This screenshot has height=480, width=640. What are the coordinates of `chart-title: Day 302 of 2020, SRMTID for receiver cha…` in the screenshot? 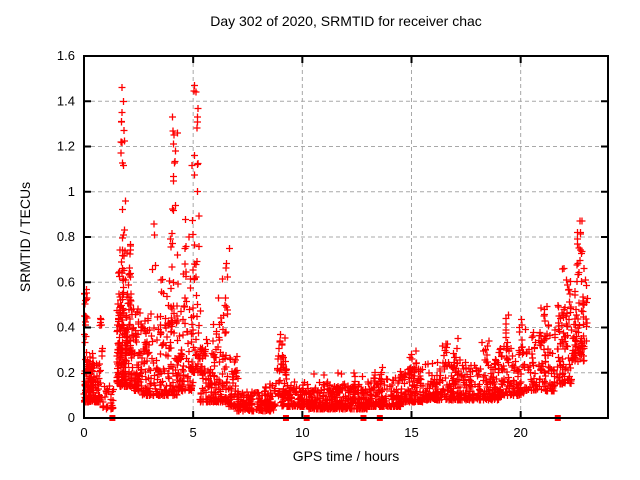 It's located at (346, 21).